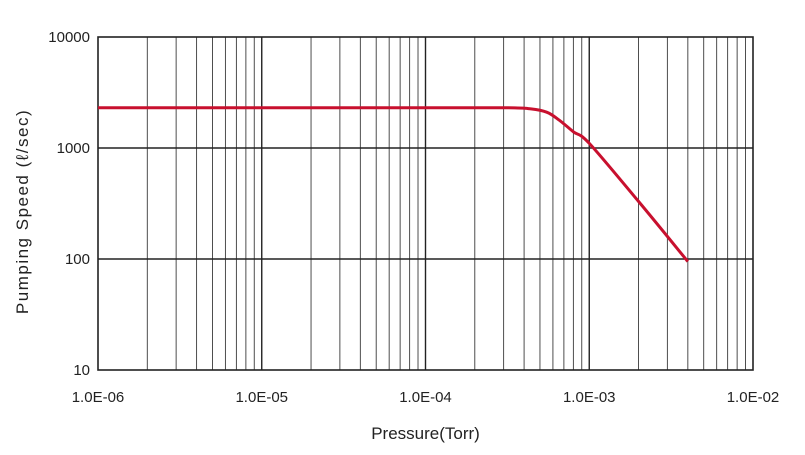  Describe the element at coordinates (261, 397) in the screenshot. I see `x-tick-label: 1.0E-05` at that location.